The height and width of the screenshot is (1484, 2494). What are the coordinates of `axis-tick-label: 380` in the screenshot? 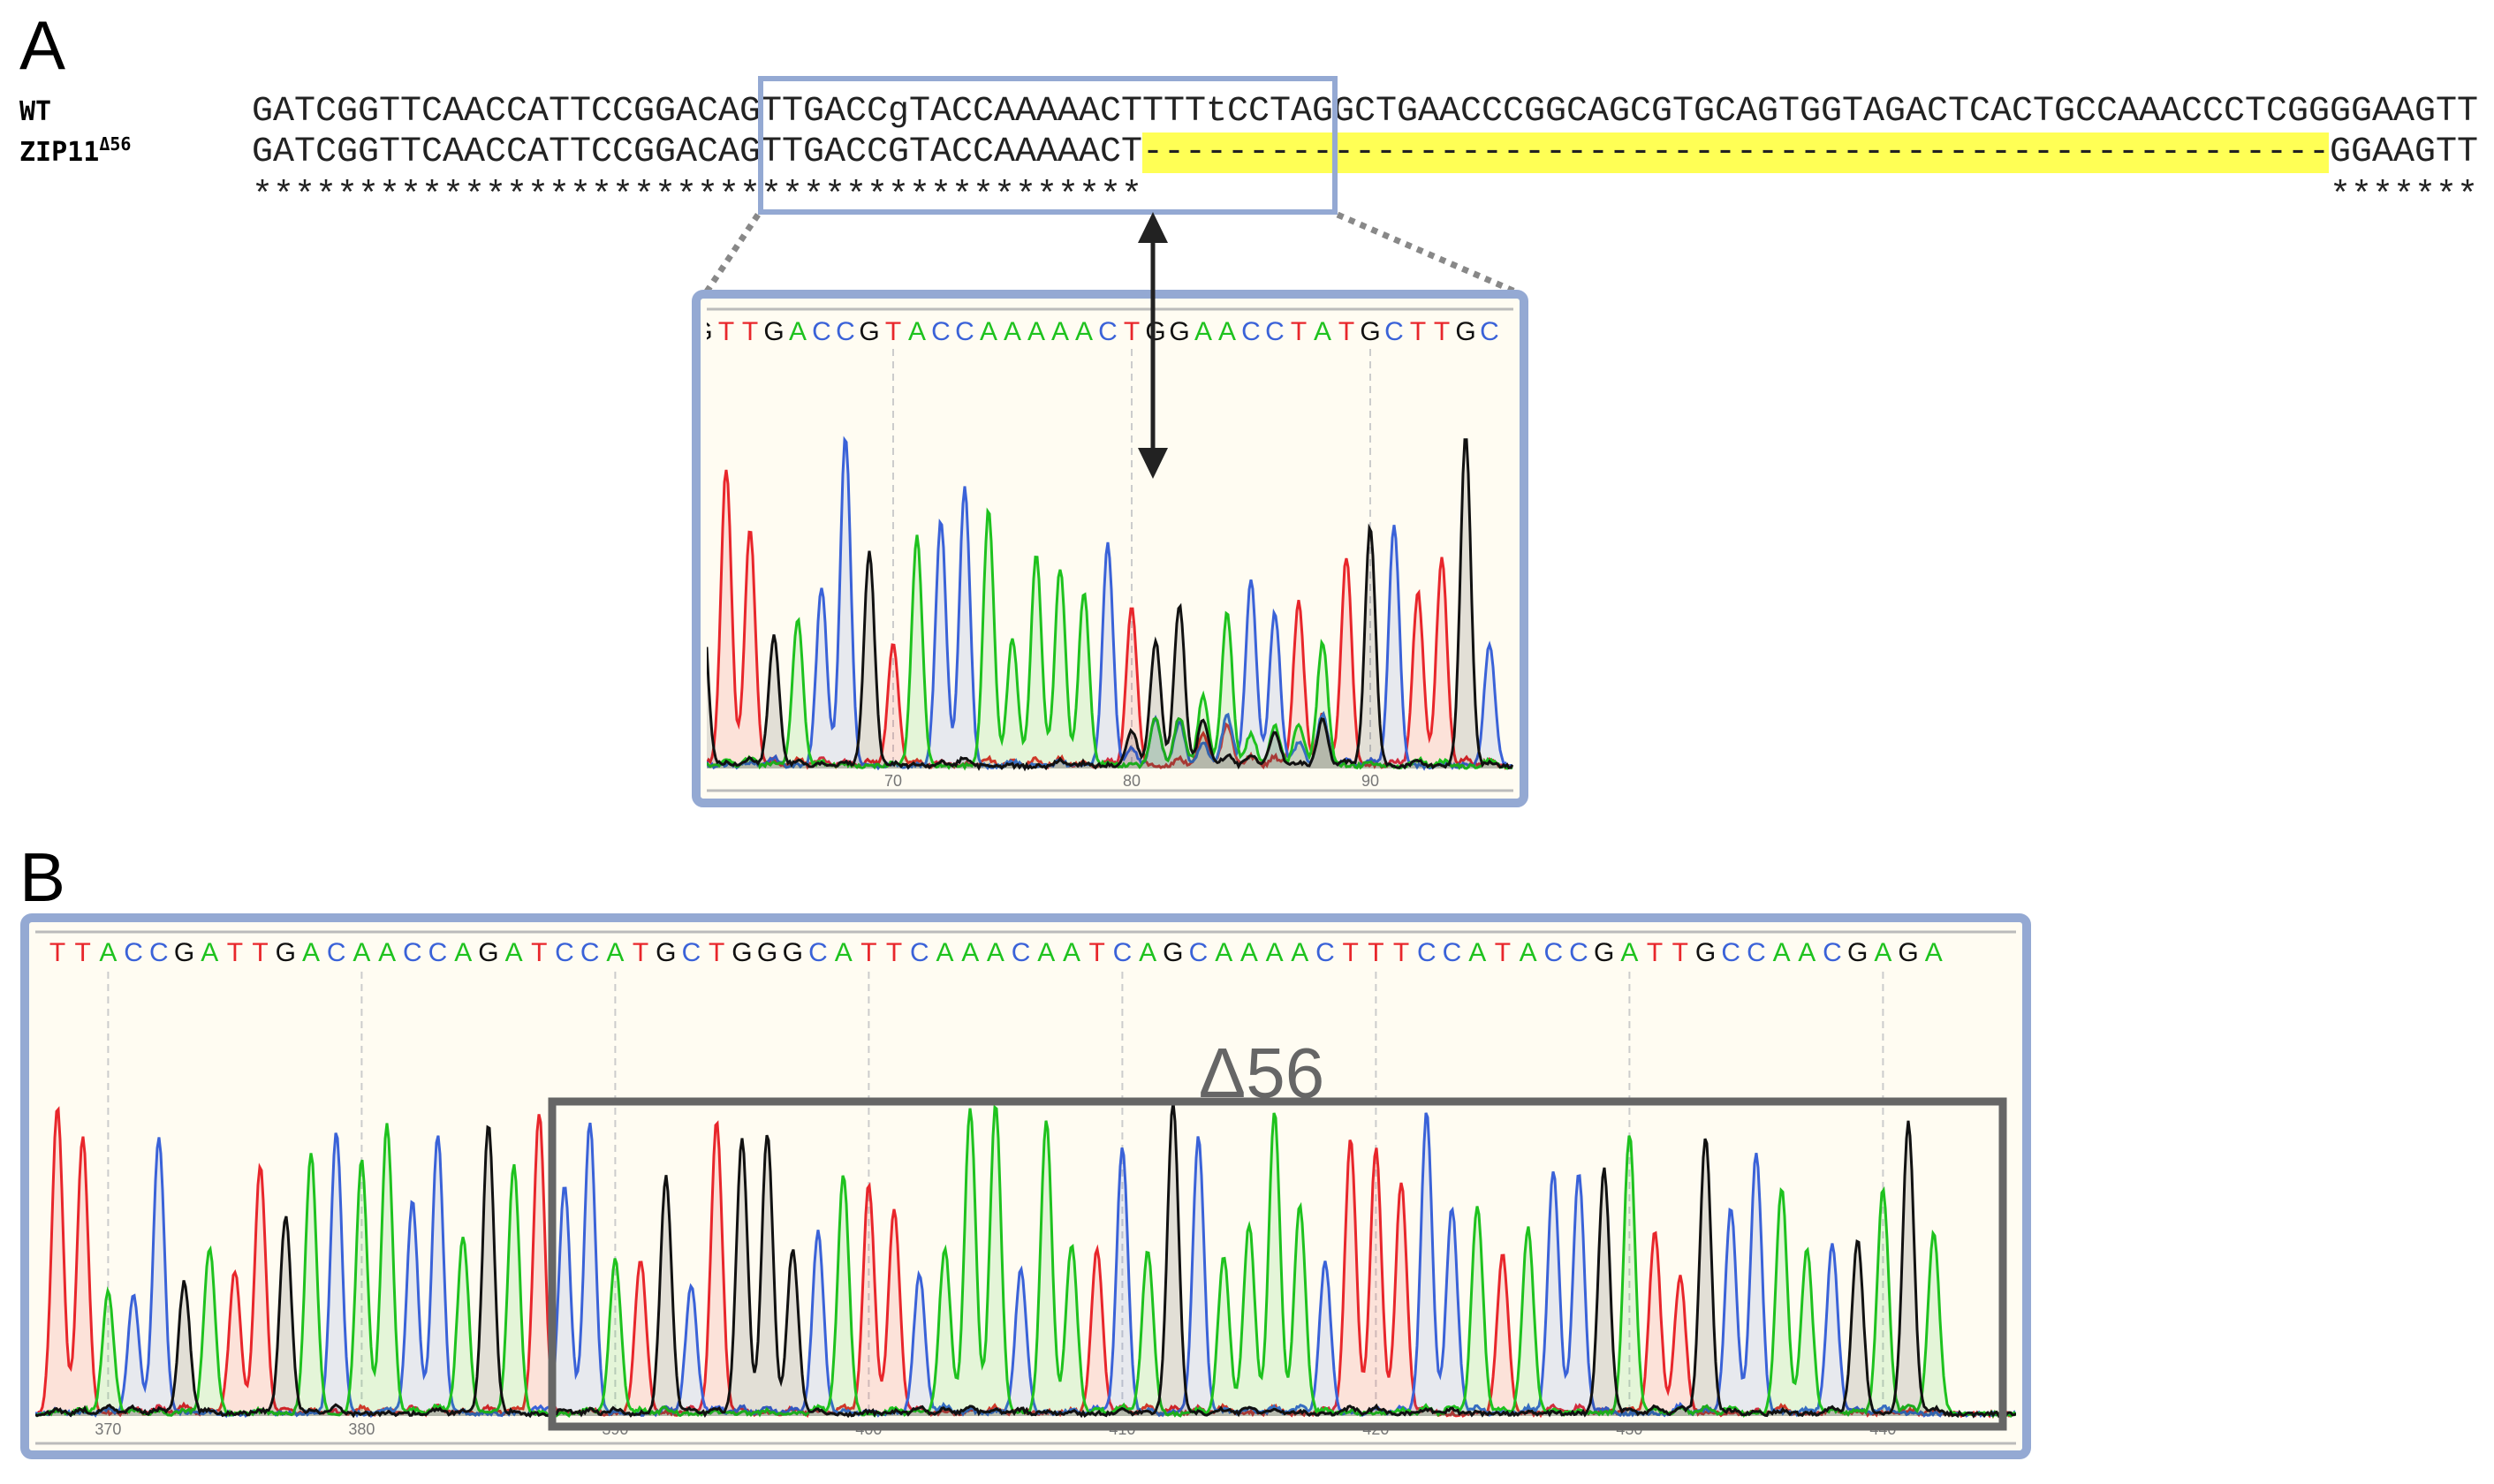 It's located at (361, 1429).